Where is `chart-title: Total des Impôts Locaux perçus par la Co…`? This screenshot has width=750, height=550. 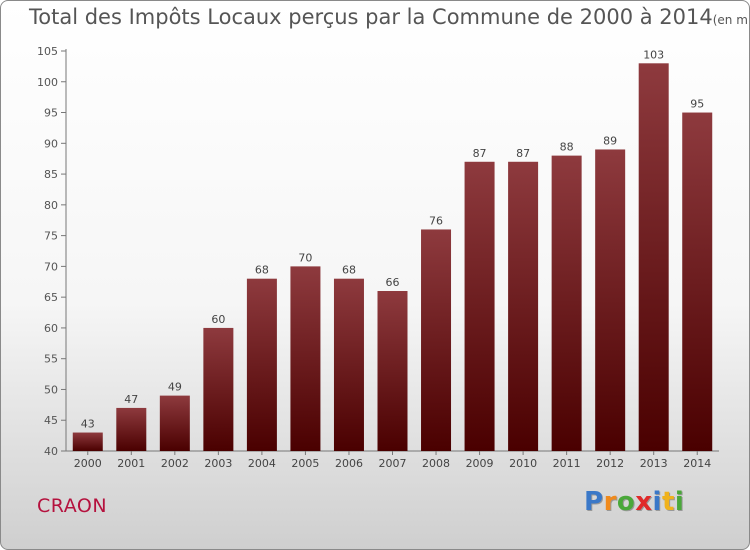
chart-title: Total des Impôts Locaux perçus par la Co… is located at coordinates (389, 17).